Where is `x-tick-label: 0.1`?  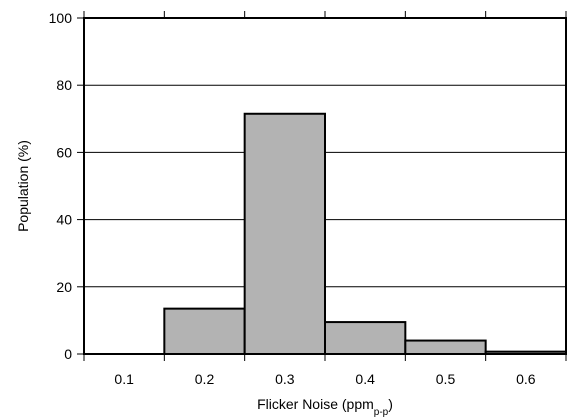
x-tick-label: 0.1 is located at coordinates (124, 379).